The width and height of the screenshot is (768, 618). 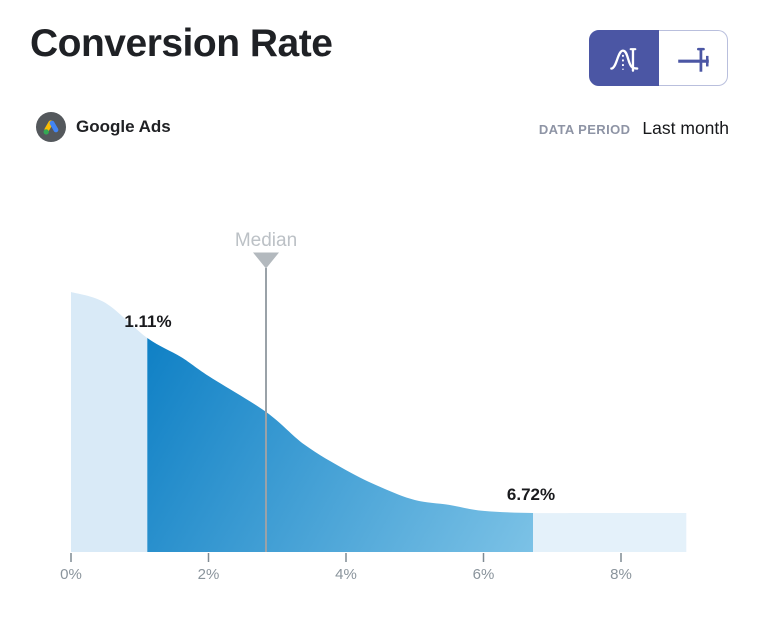 I want to click on median-marker: Median, so click(x=266, y=391).